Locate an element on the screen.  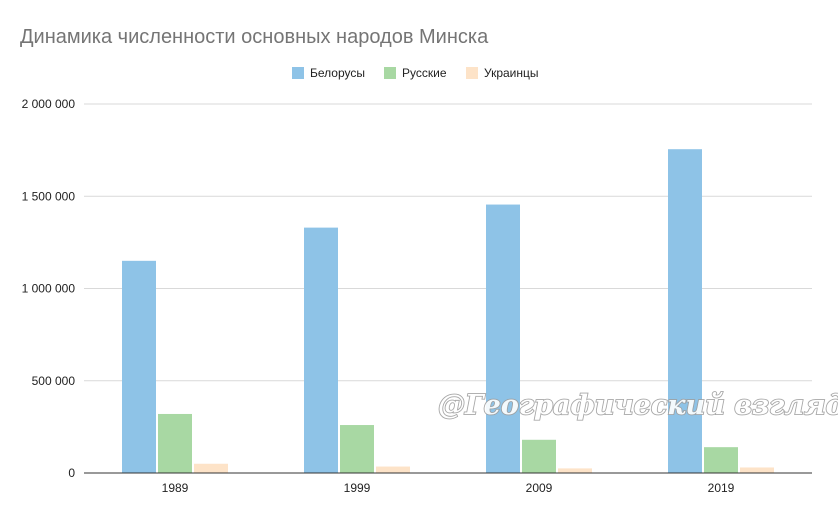
axes: 1989 1999 2009 2019 is located at coordinates (448, 483).